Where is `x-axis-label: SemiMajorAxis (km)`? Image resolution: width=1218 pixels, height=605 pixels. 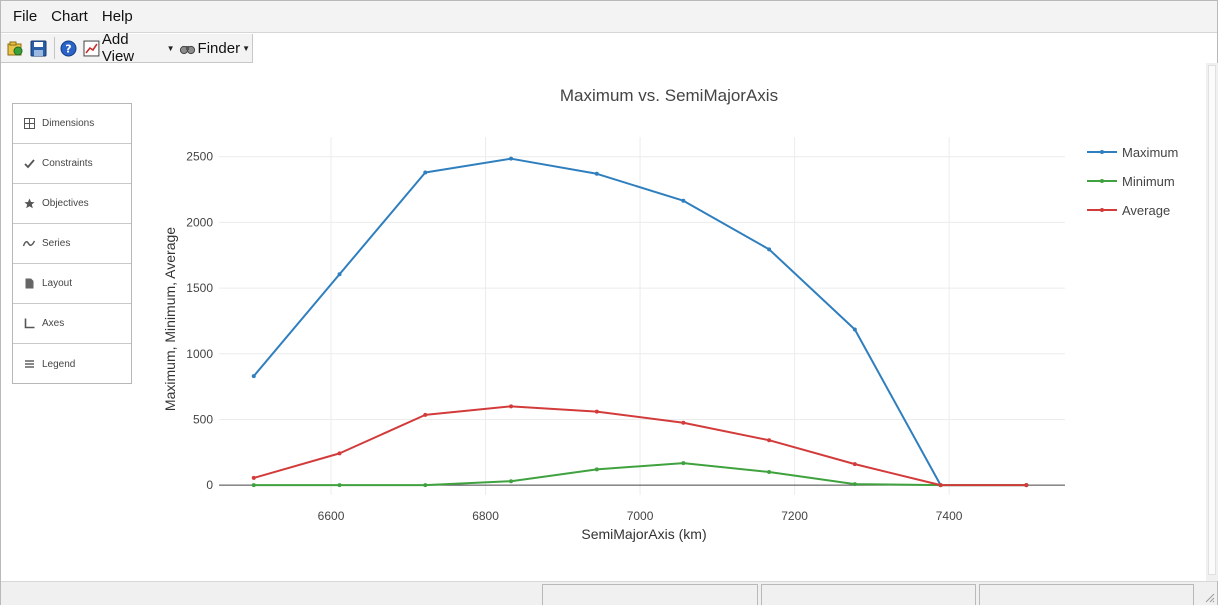
x-axis-label: SemiMajorAxis (km) is located at coordinates (643, 534).